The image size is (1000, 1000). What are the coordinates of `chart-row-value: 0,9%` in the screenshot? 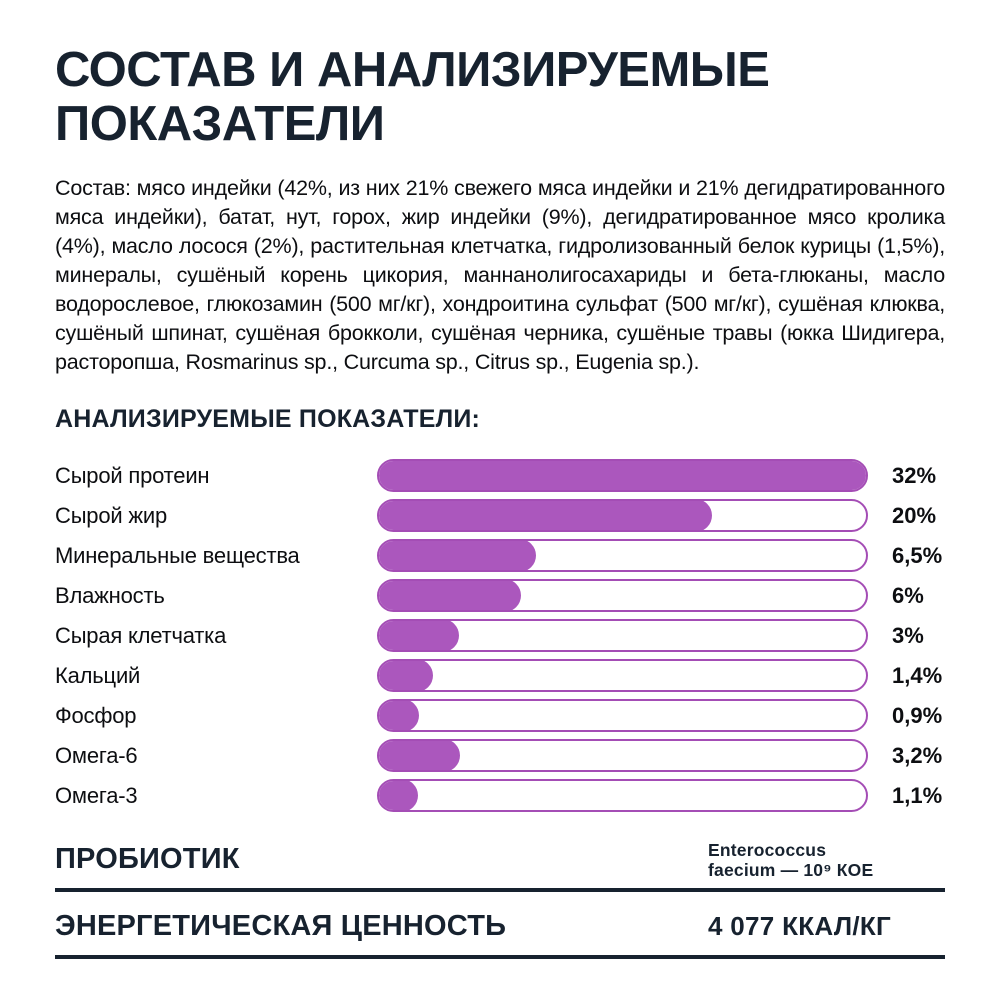 It's located at (917, 715).